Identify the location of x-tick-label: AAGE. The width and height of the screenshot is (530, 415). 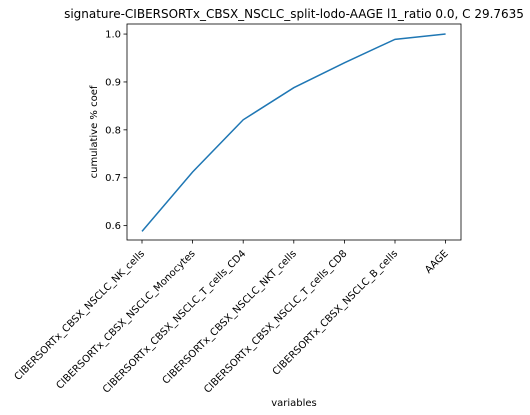
(436, 261).